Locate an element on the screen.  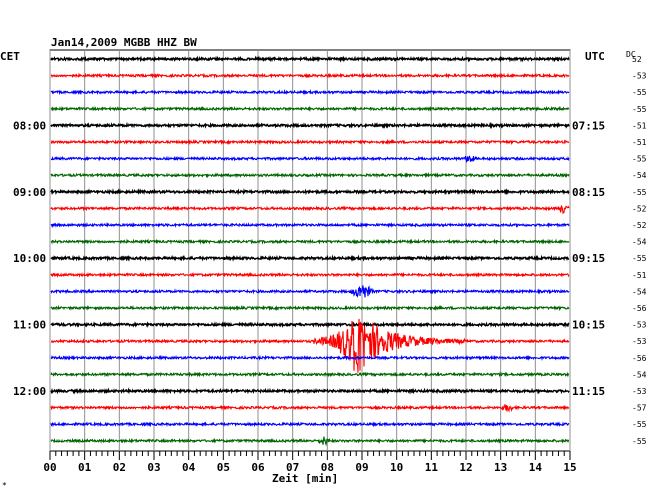
footer-mark: * is located at coordinates (4, 485).